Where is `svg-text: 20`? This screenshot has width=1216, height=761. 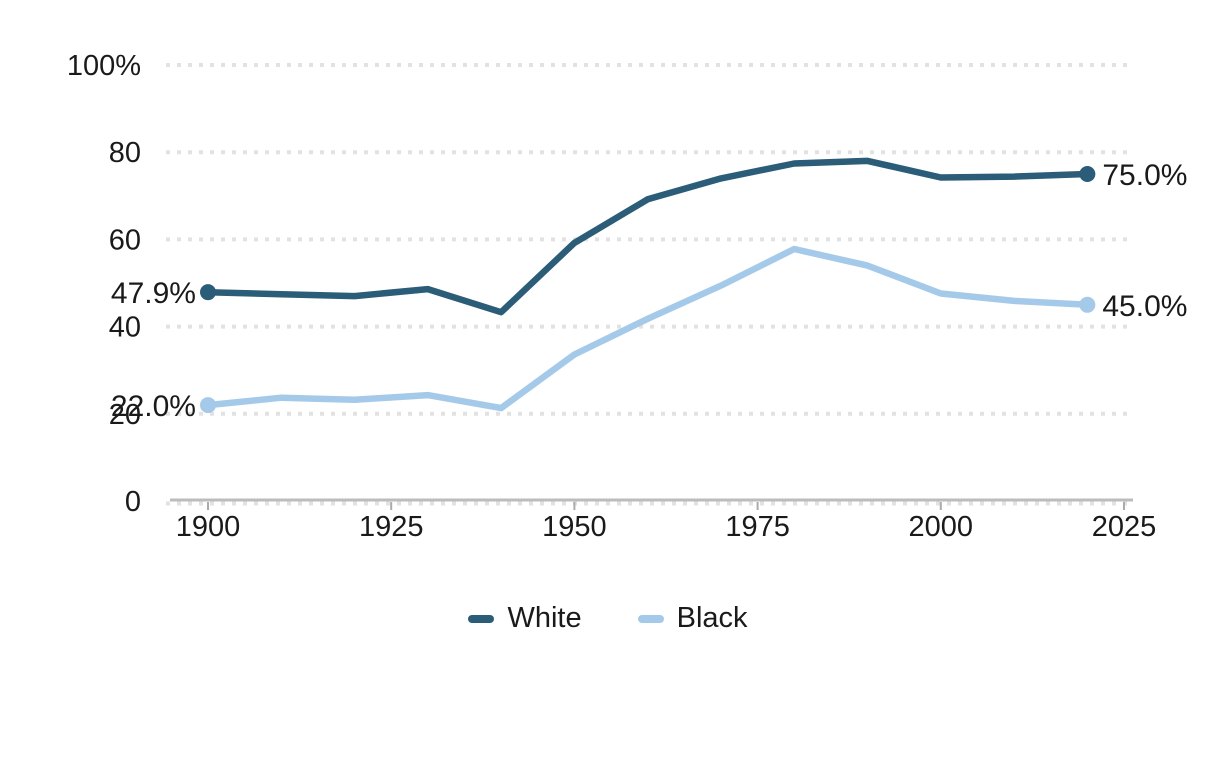
svg-text: 20 is located at coordinates (125, 415).